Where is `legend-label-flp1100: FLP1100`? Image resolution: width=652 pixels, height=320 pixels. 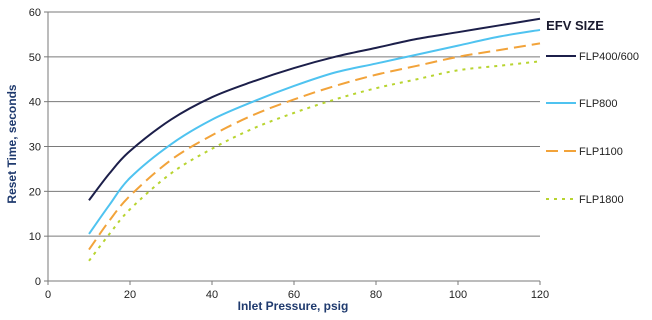 legend-label-flp1100: FLP1100 is located at coordinates (601, 152).